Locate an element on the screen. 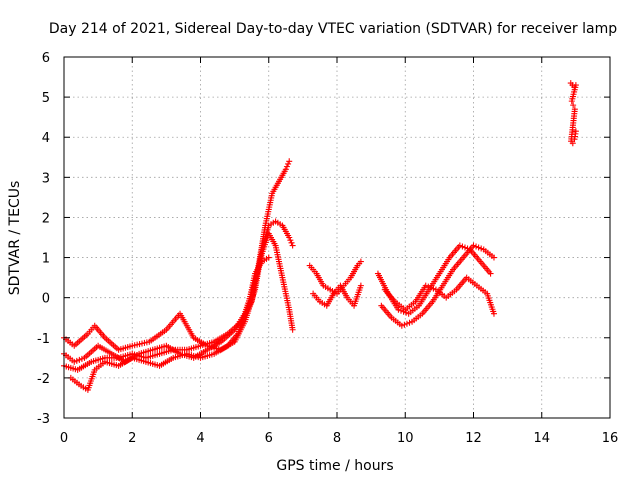  x-tick-label: 6 is located at coordinates (269, 438).